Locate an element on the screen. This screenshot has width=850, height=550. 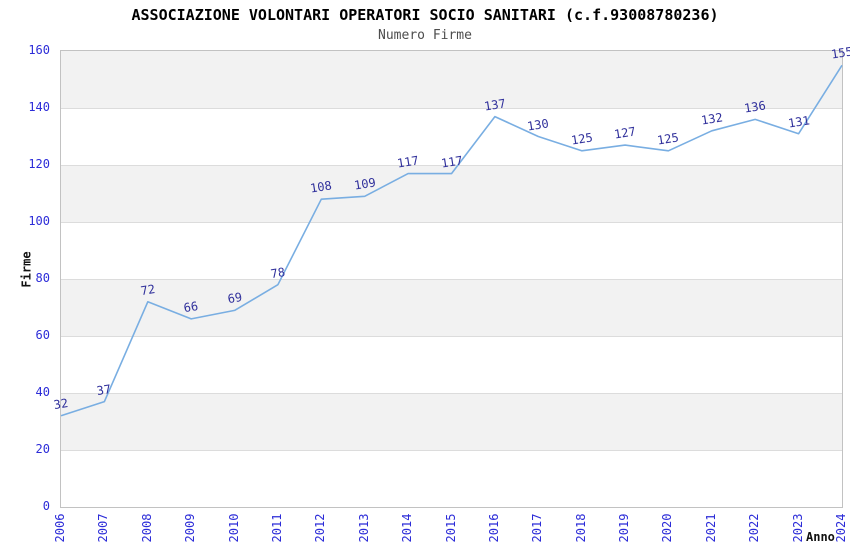
x-axis-title: Anno is located at coordinates (820, 537).